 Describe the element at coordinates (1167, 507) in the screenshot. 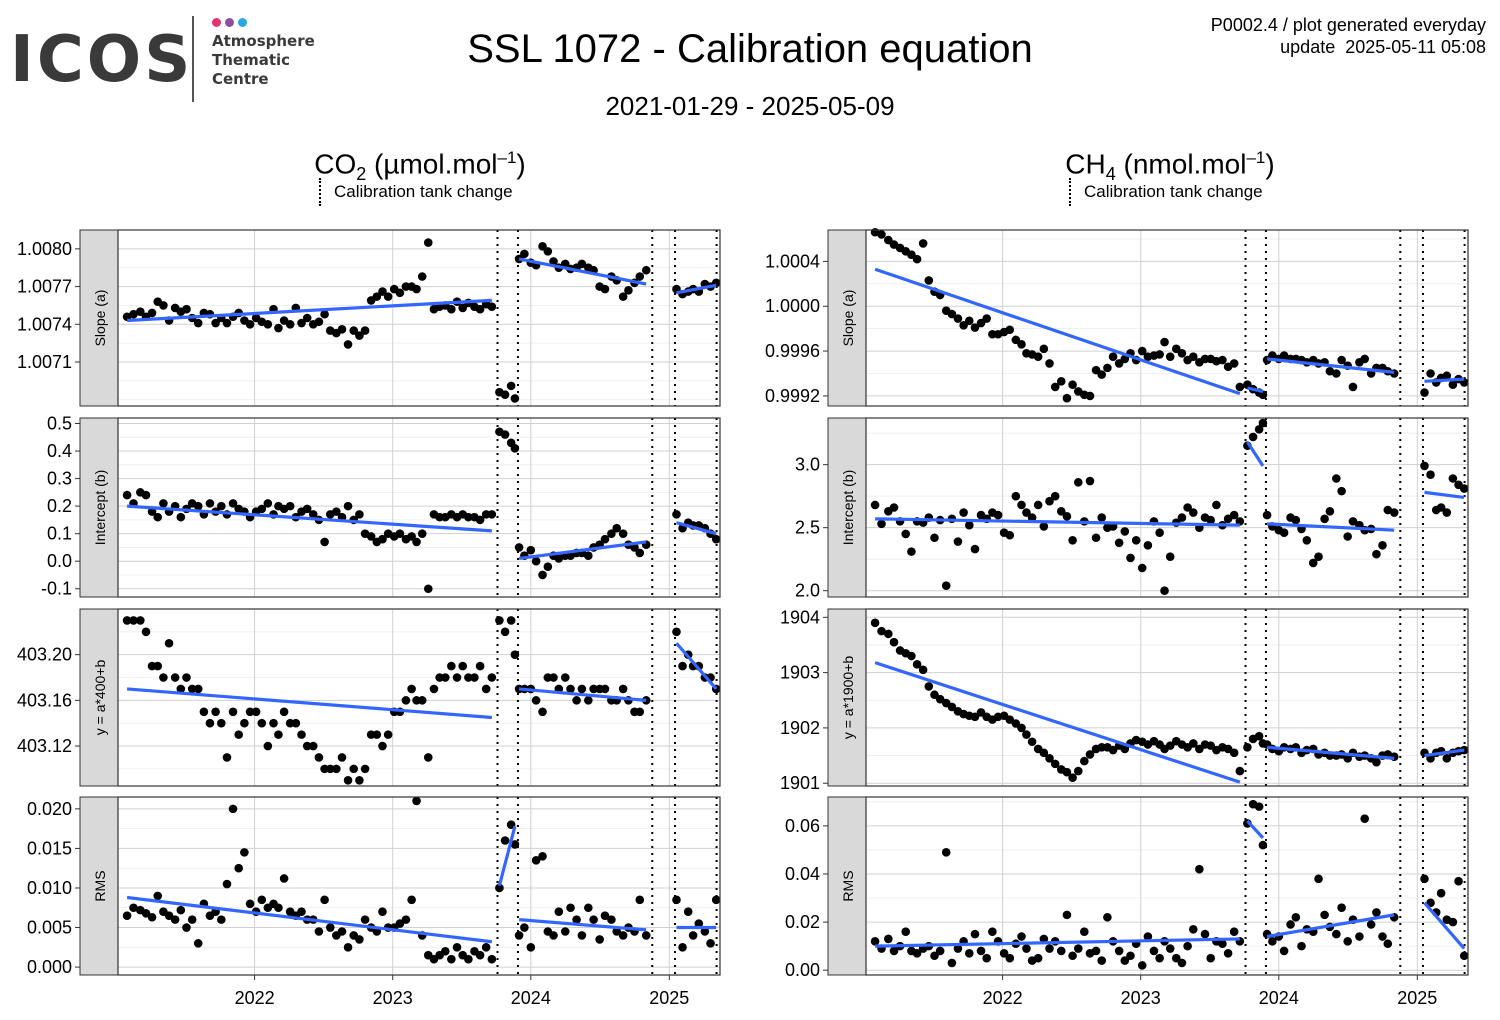

I see `panel-border` at that location.